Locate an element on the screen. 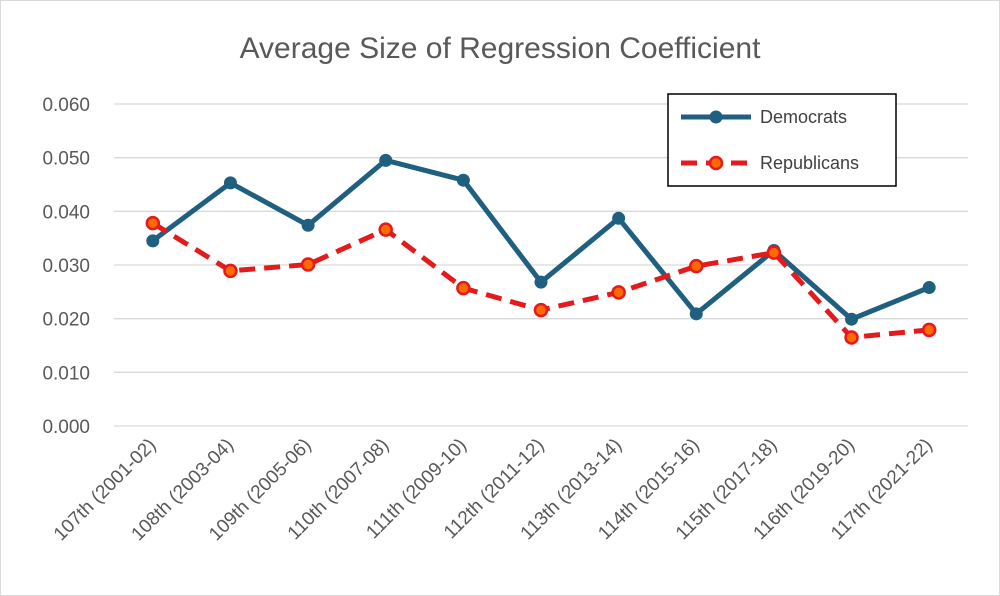 The width and height of the screenshot is (1000, 596). y-tick-label: 0.040 is located at coordinates (66, 212).